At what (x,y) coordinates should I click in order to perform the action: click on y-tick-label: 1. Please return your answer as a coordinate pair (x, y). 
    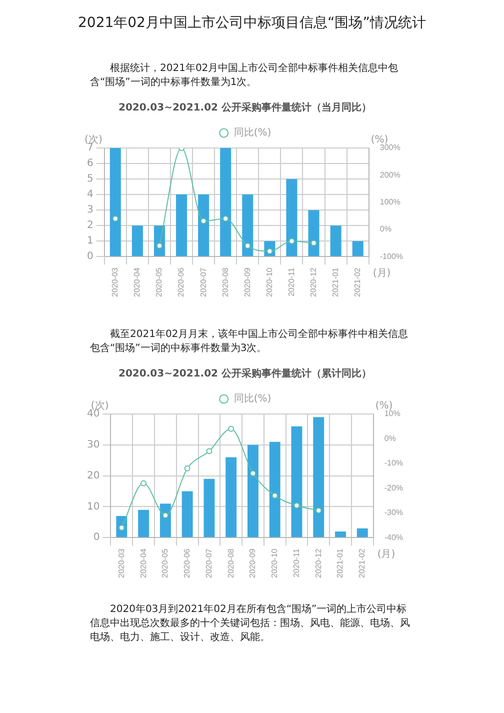
    Looking at the image, I should click on (90, 241).